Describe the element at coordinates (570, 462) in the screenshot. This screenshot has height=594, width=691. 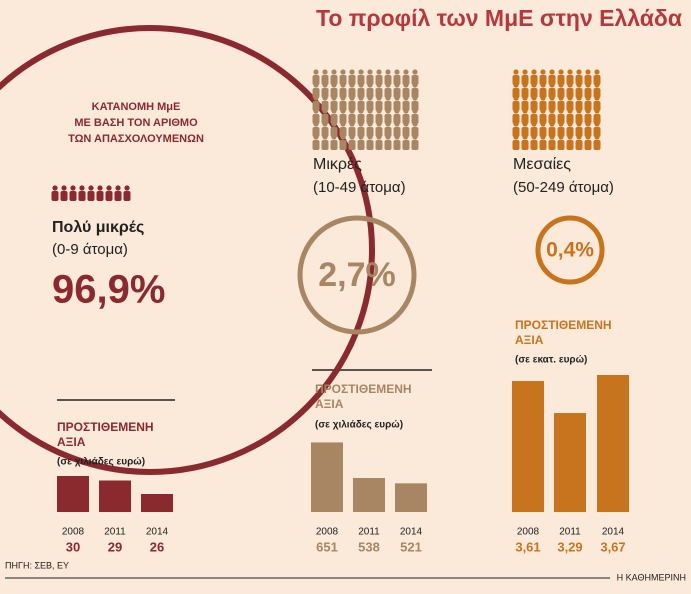
I see `bar` at that location.